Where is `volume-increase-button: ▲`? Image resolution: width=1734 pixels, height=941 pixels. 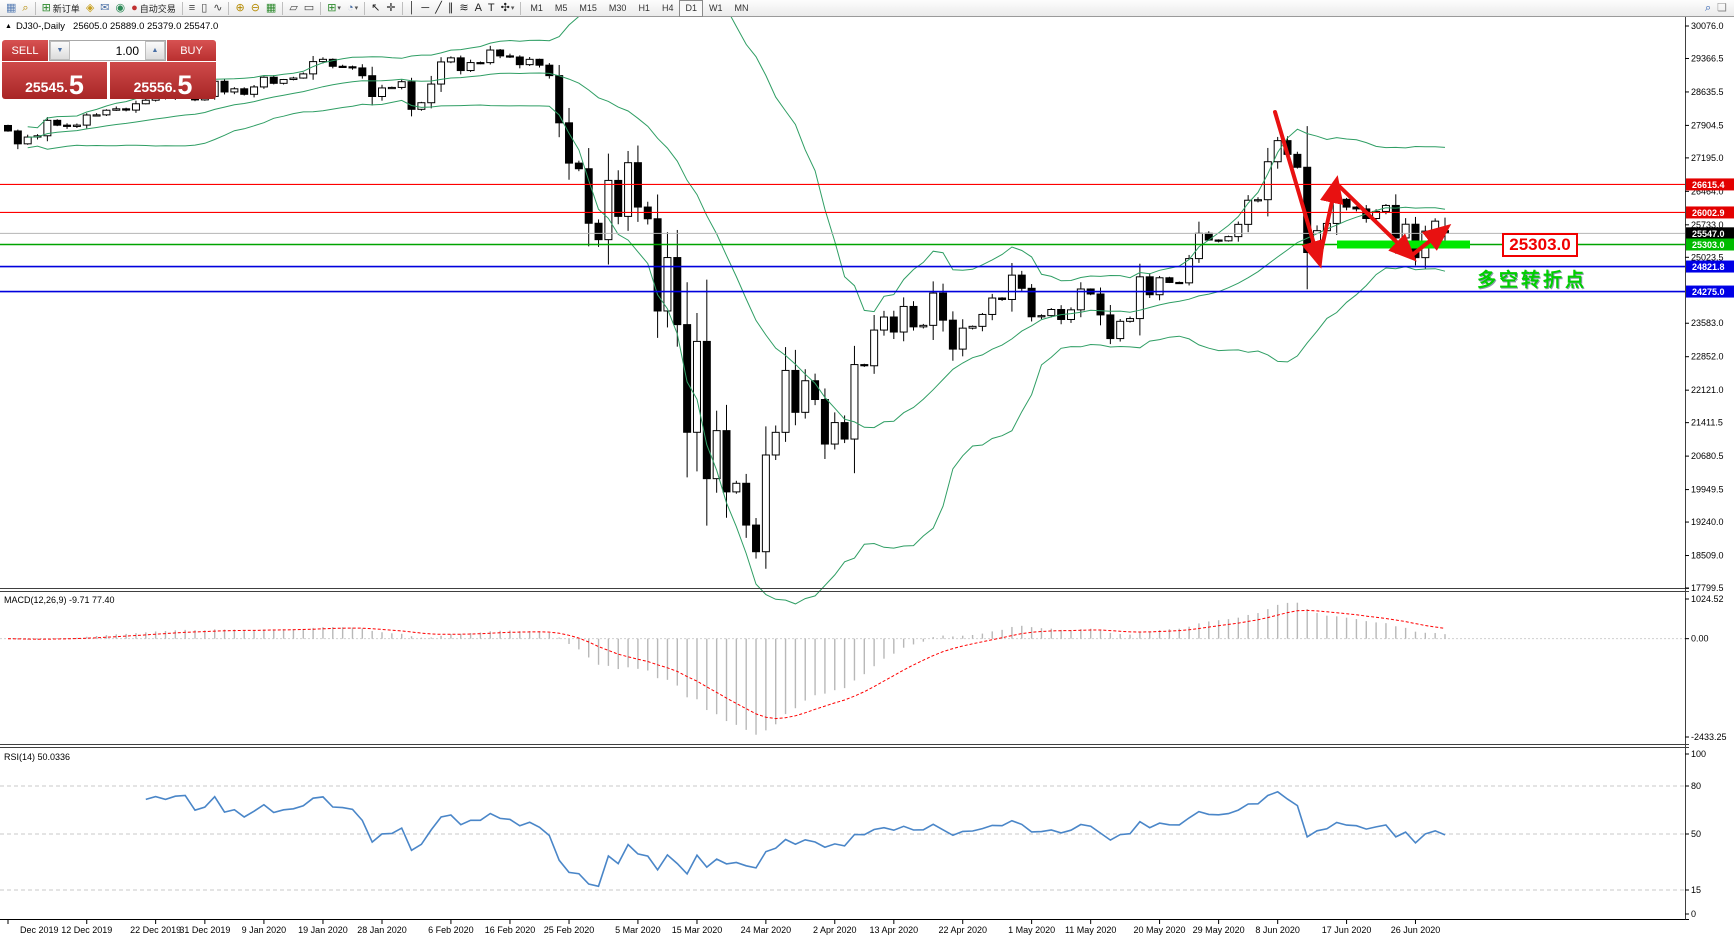
volume-increase-button: ▲ is located at coordinates (155, 50).